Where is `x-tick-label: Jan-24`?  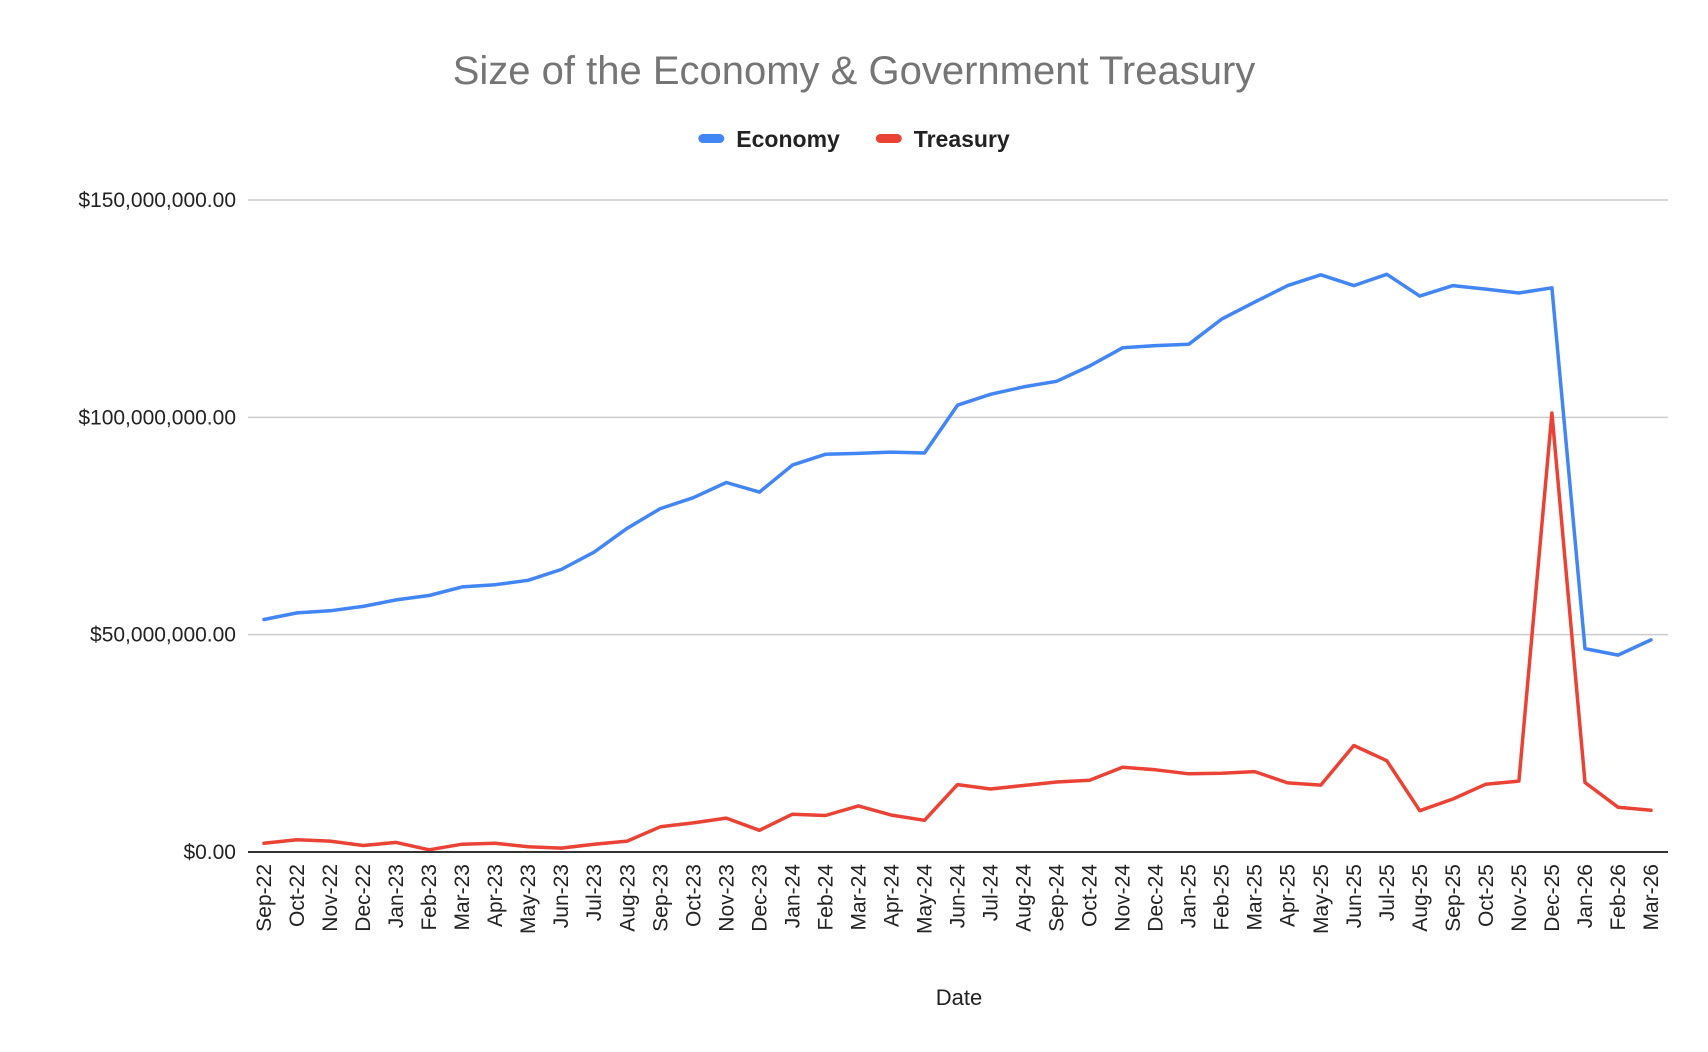 x-tick-label: Jan-24 is located at coordinates (792, 896).